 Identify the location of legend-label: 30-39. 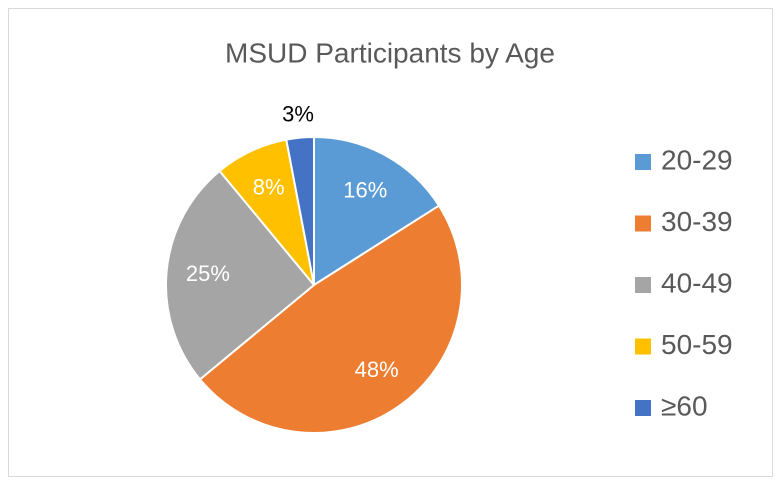
(697, 221).